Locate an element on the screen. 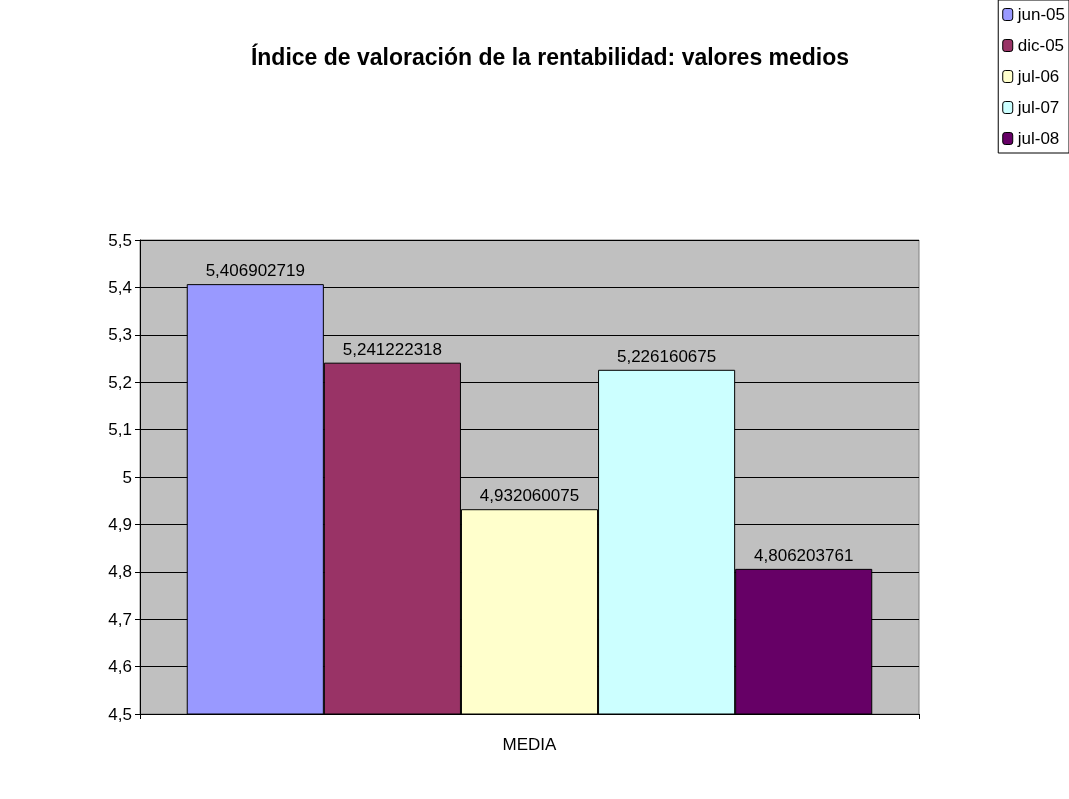 This screenshot has height=799, width=1069. legend-label: dic-05 is located at coordinates (1041, 45).